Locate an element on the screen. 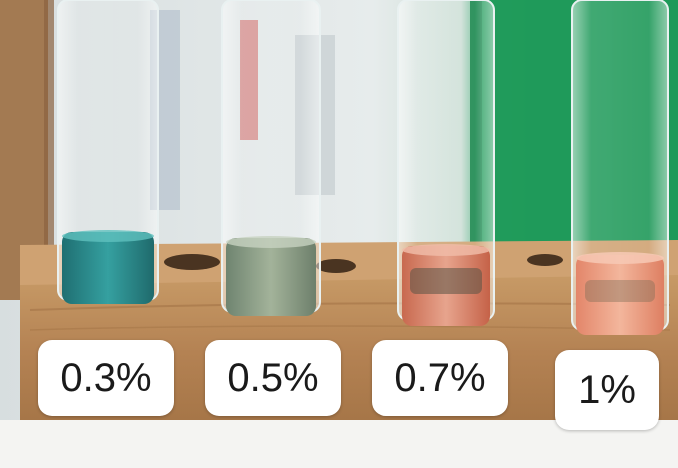 The image size is (678, 468). concentration-label-1-percent: 1% is located at coordinates (607, 390).